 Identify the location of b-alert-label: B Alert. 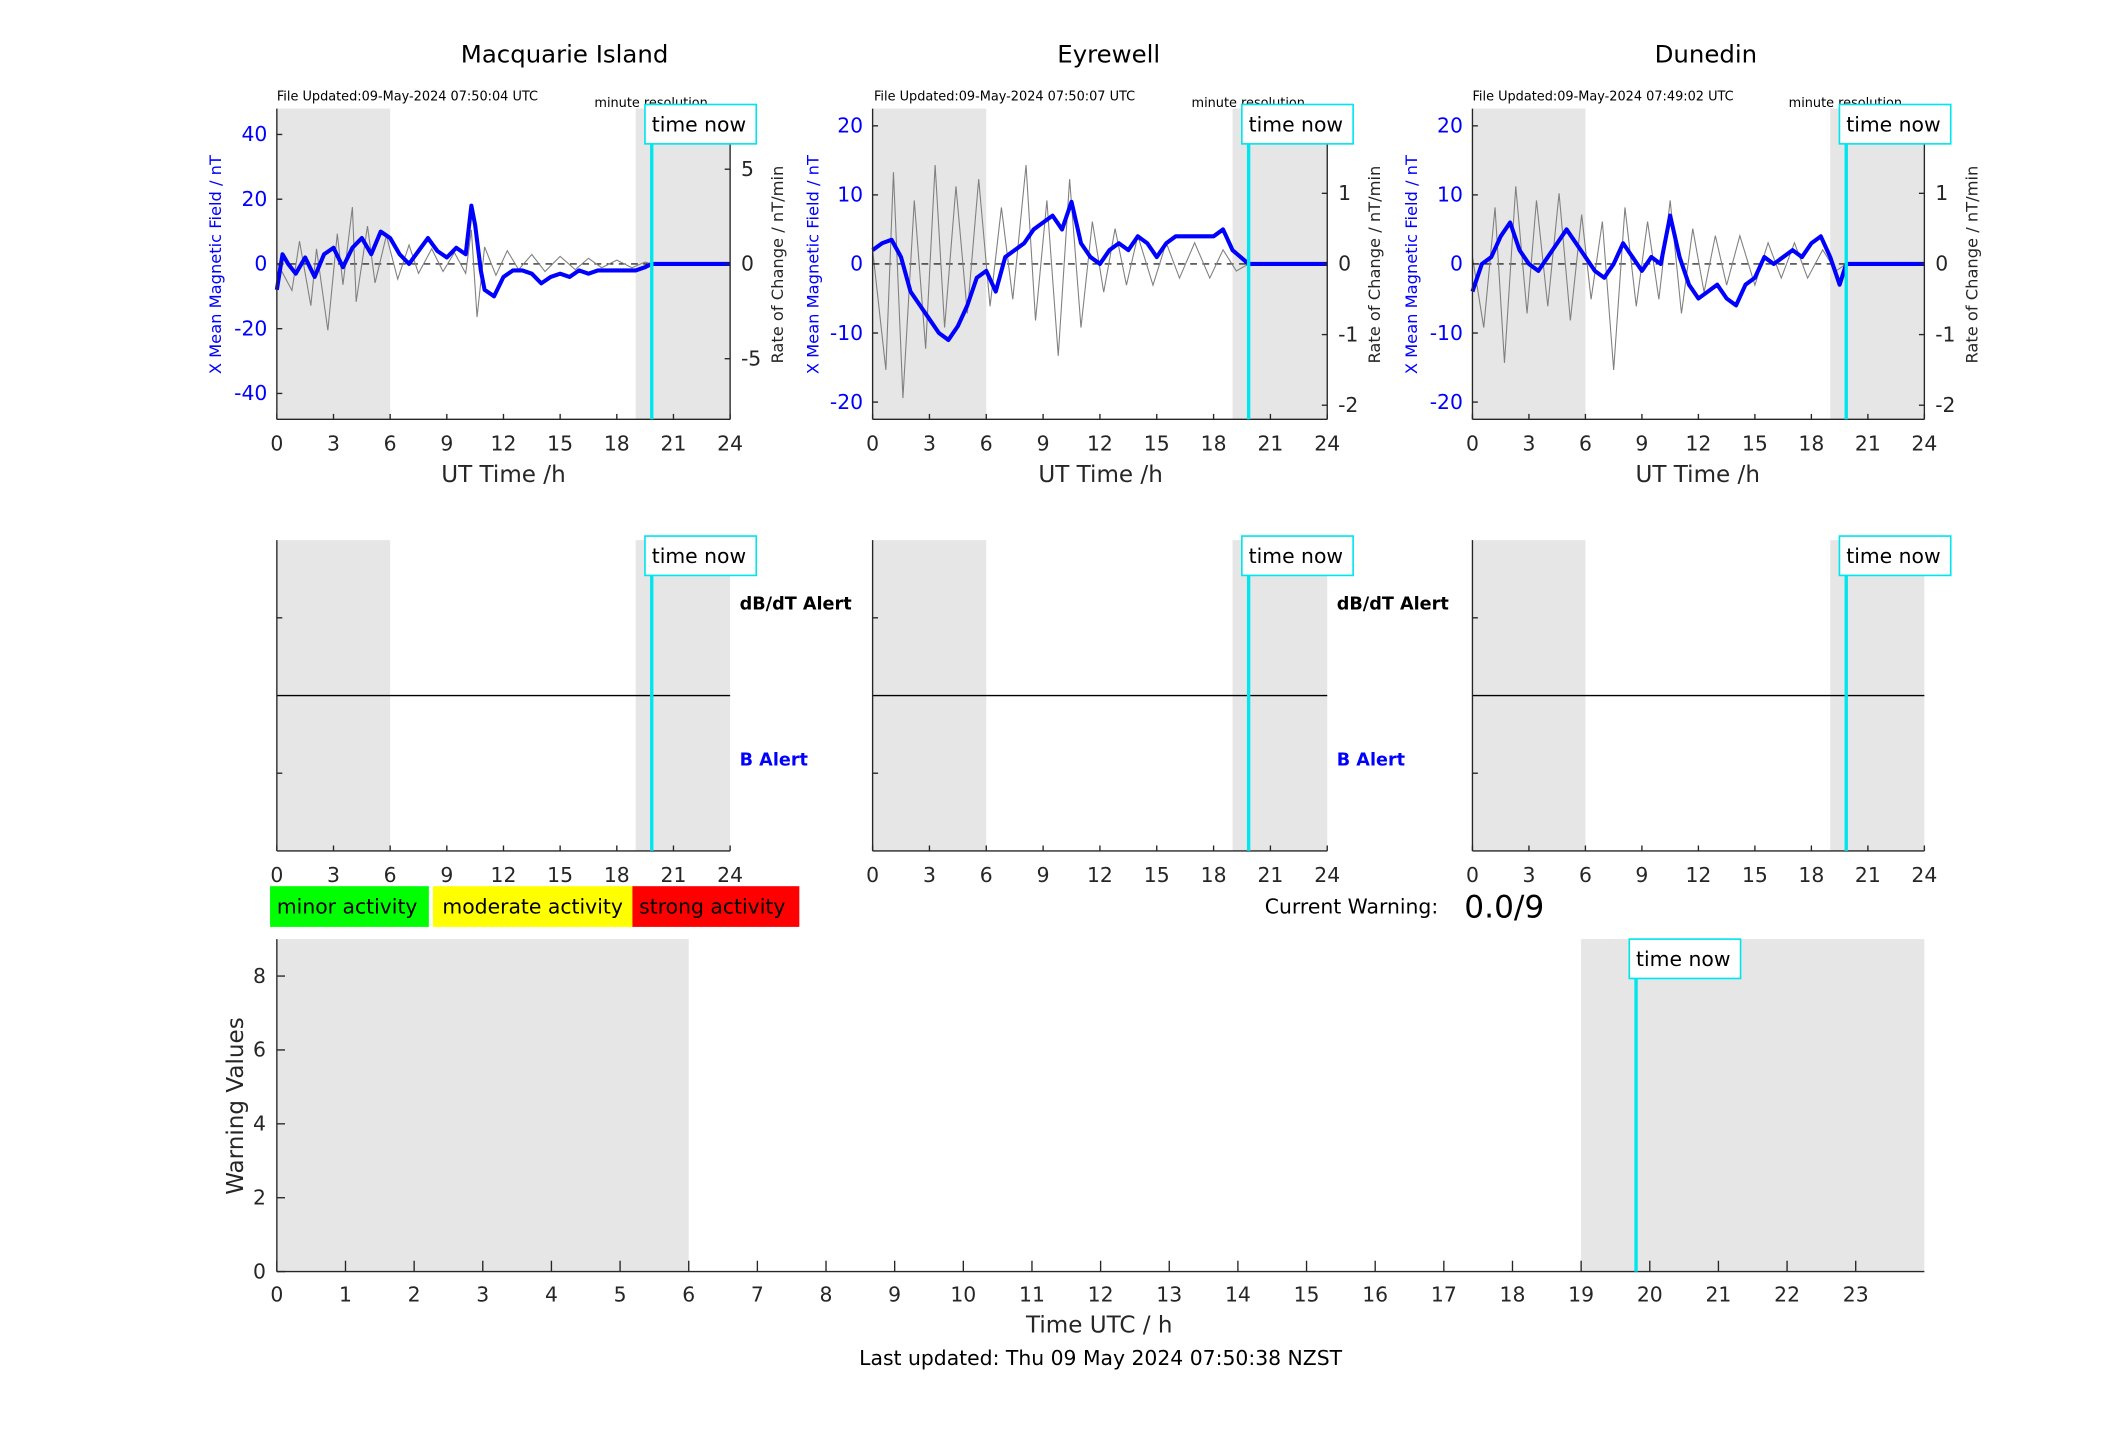
(1371, 760).